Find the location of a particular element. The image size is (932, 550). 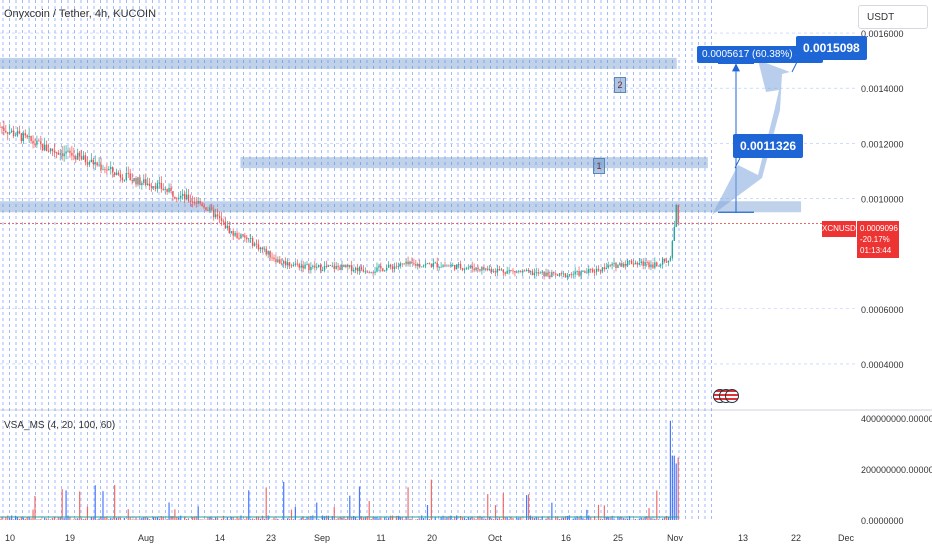

us-flag-icon is located at coordinates (732, 396).